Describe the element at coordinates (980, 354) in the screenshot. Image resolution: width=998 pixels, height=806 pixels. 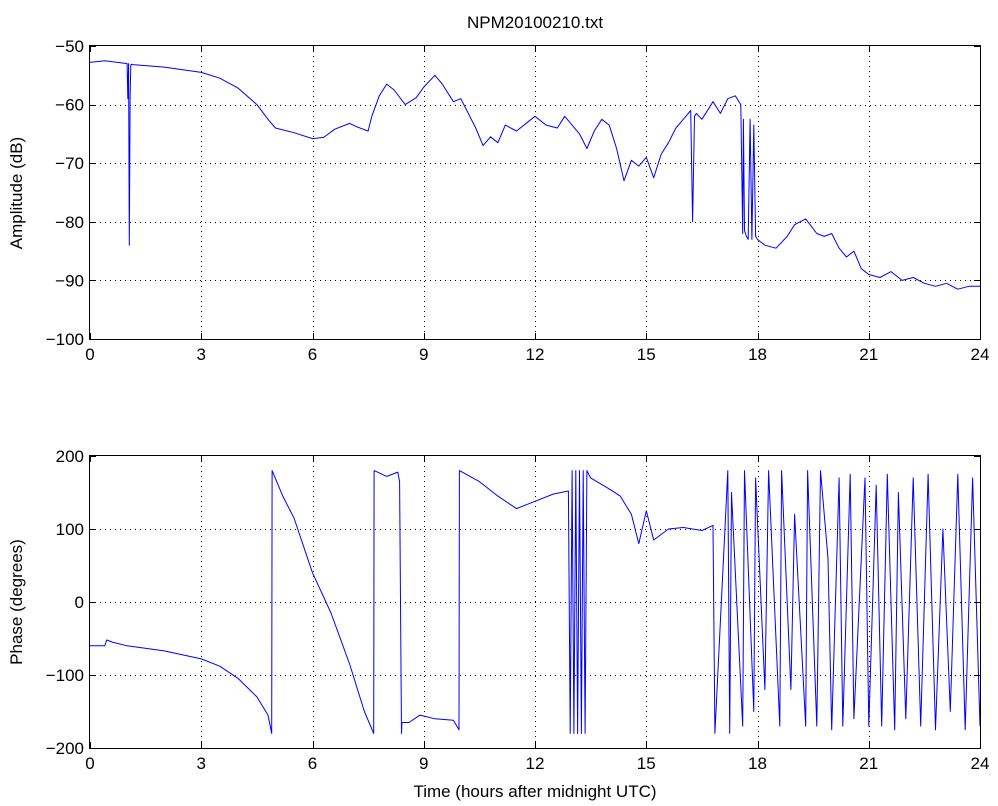
I see `amplitude-x-tick-label: 24` at that location.